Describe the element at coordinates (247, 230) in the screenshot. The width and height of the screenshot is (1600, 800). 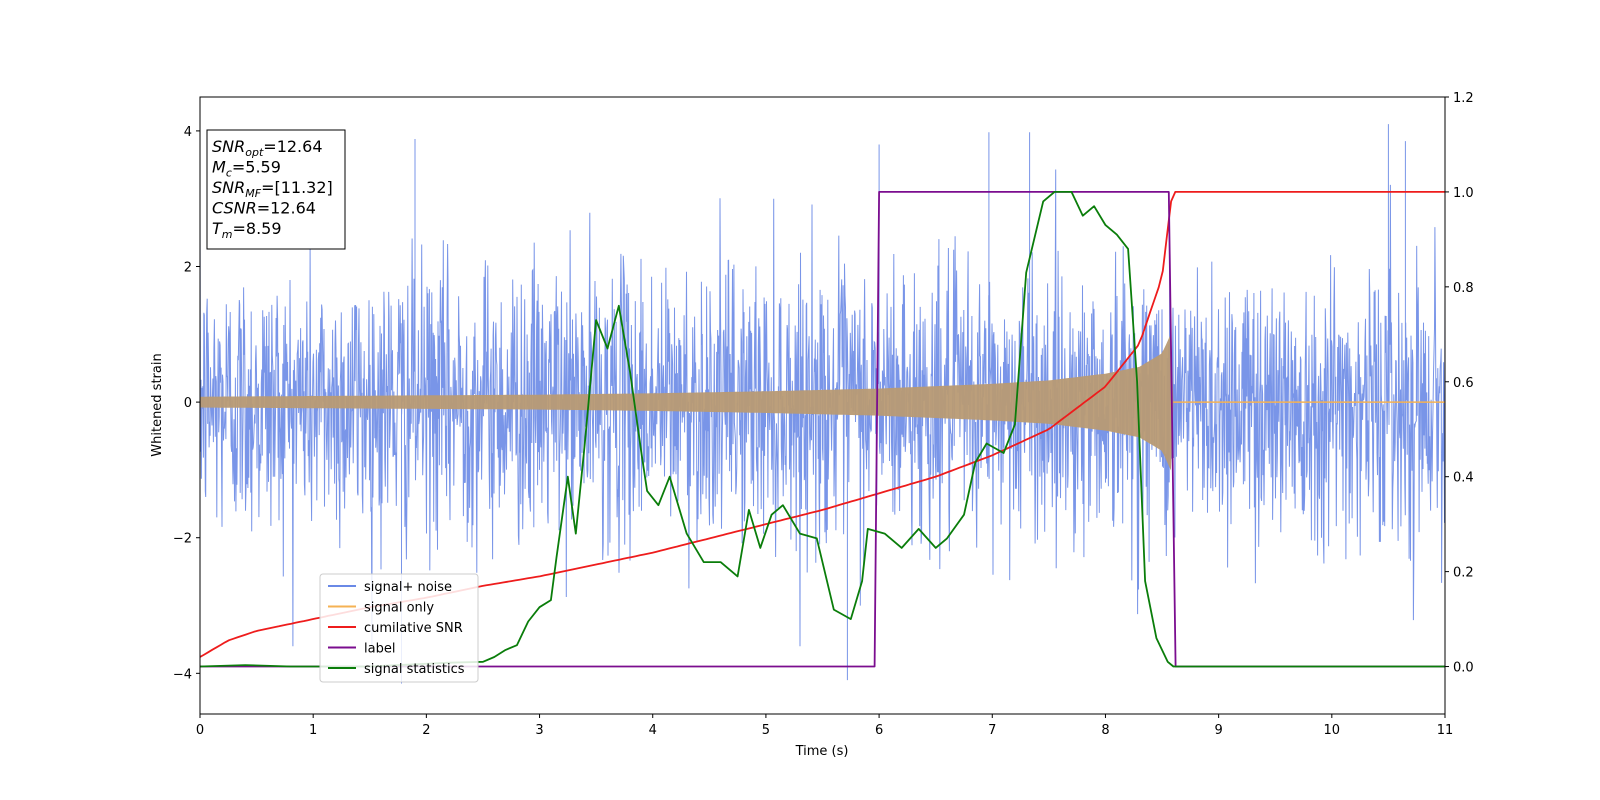
I see `annotation-line: Tm=8.59` at that location.